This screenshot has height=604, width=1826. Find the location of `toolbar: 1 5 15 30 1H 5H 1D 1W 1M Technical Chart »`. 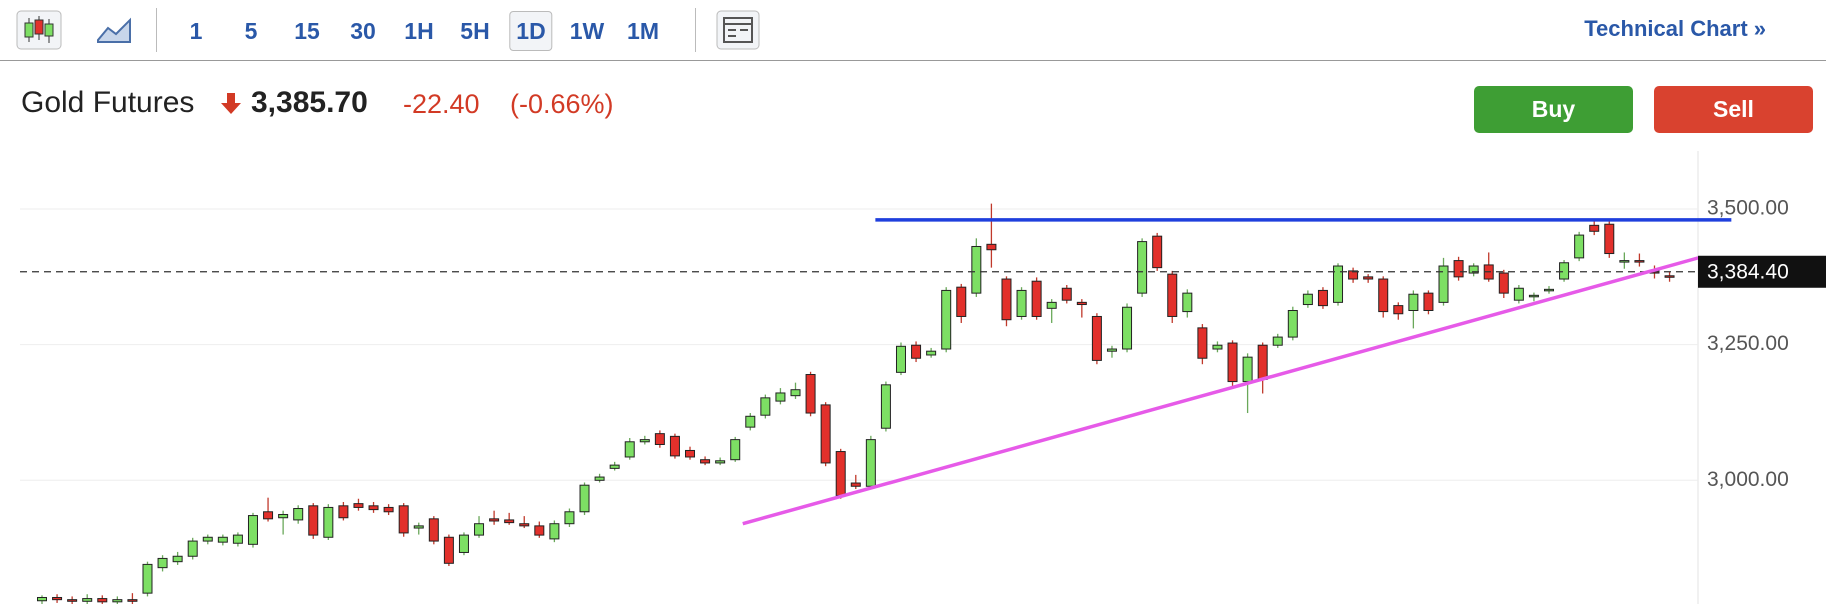

toolbar: 1 5 15 30 1H 5H 1D 1W 1M Technical Chart » is located at coordinates (913, 30).